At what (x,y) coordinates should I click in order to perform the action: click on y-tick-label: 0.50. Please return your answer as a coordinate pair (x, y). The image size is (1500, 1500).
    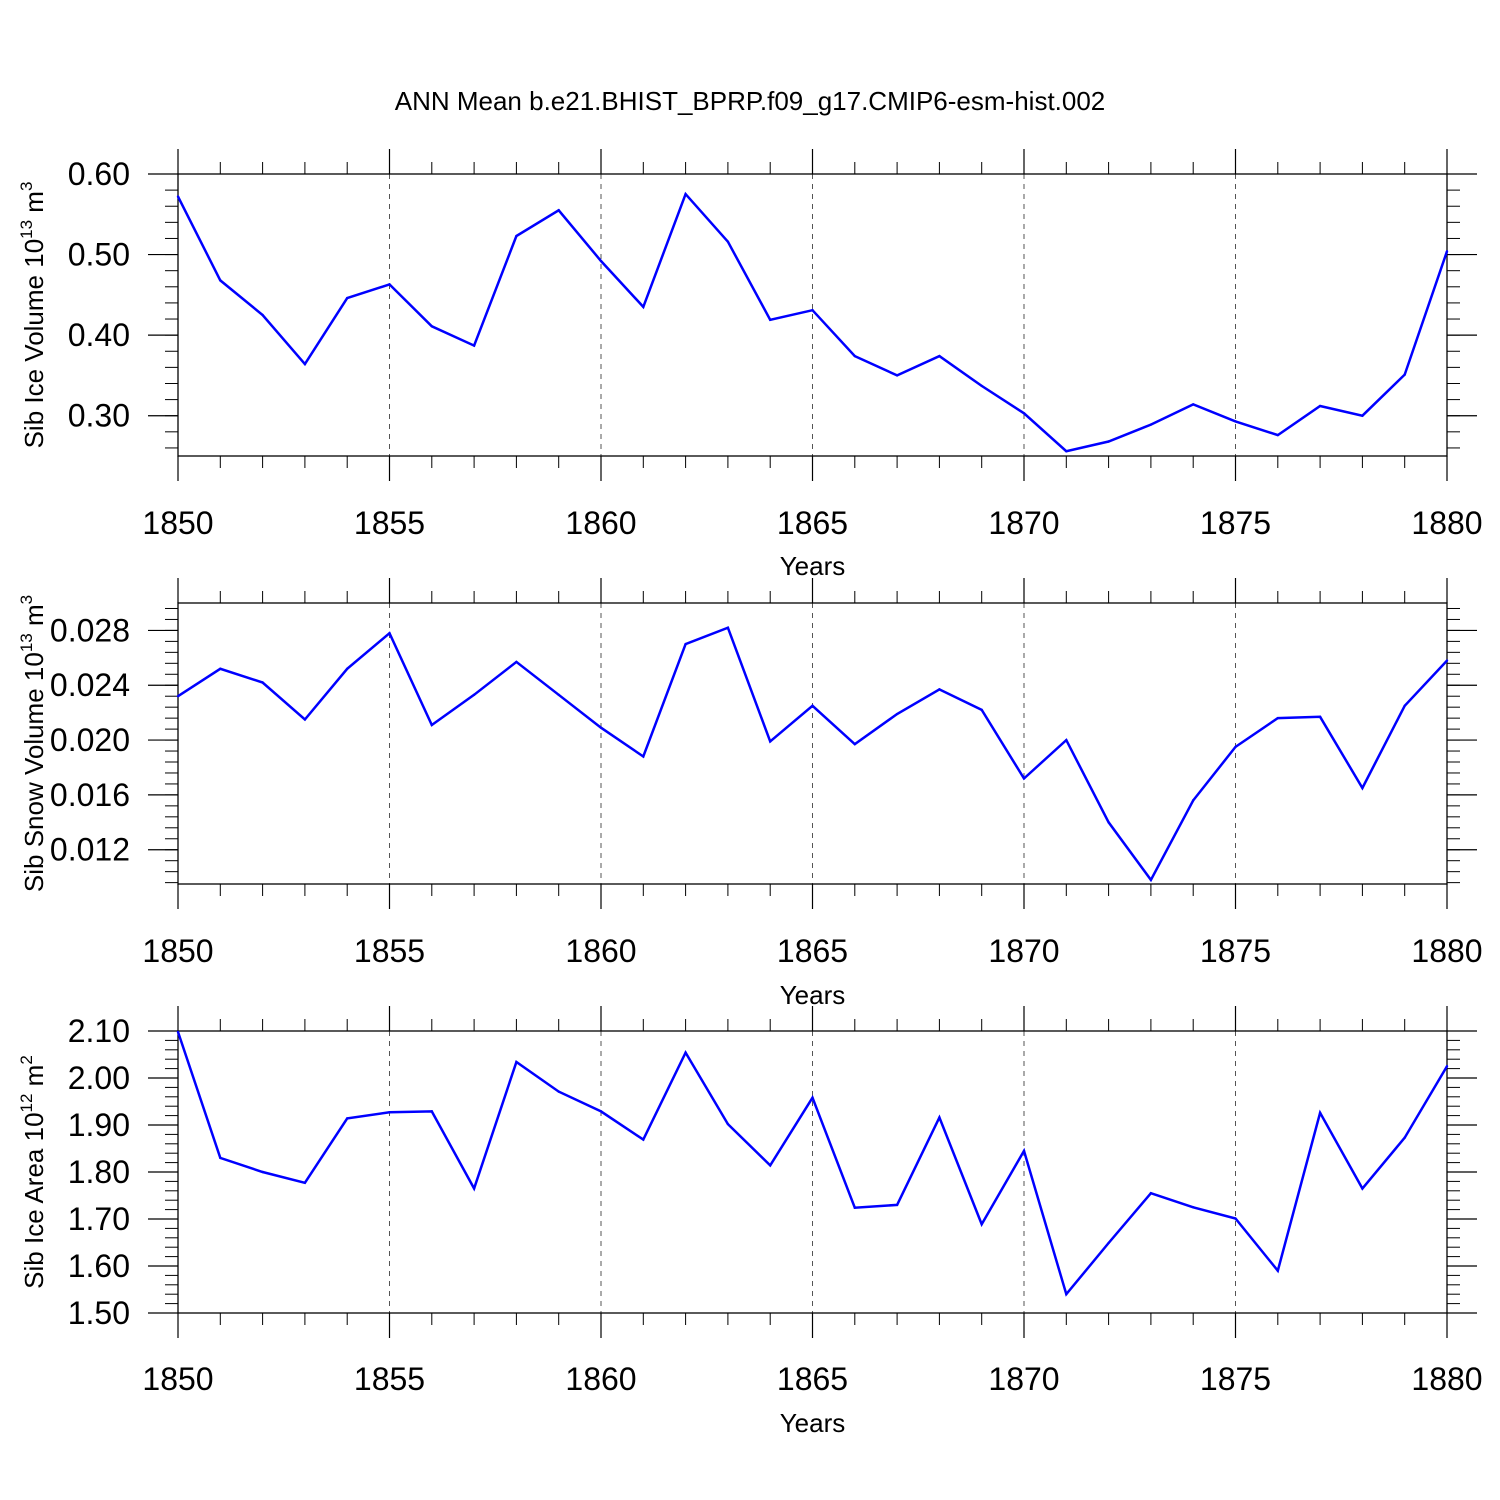
    Looking at the image, I should click on (99, 255).